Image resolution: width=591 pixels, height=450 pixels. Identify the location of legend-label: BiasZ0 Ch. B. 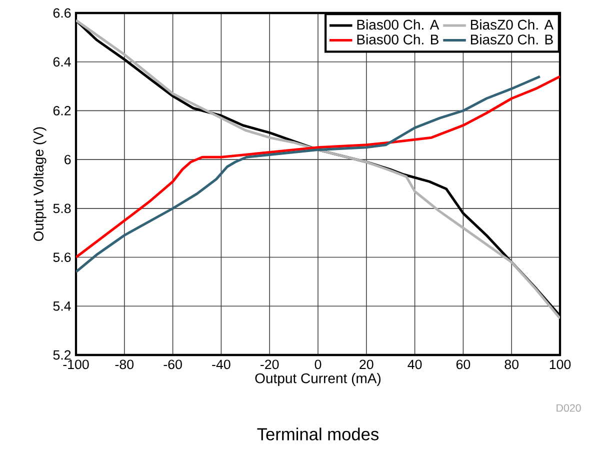
(511, 39).